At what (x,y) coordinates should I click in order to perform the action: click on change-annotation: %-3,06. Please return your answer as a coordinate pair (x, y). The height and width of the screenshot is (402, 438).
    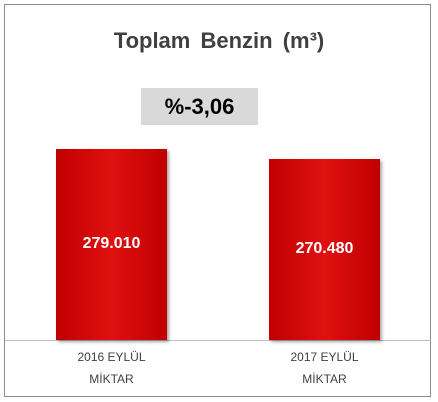
    Looking at the image, I should click on (199, 106).